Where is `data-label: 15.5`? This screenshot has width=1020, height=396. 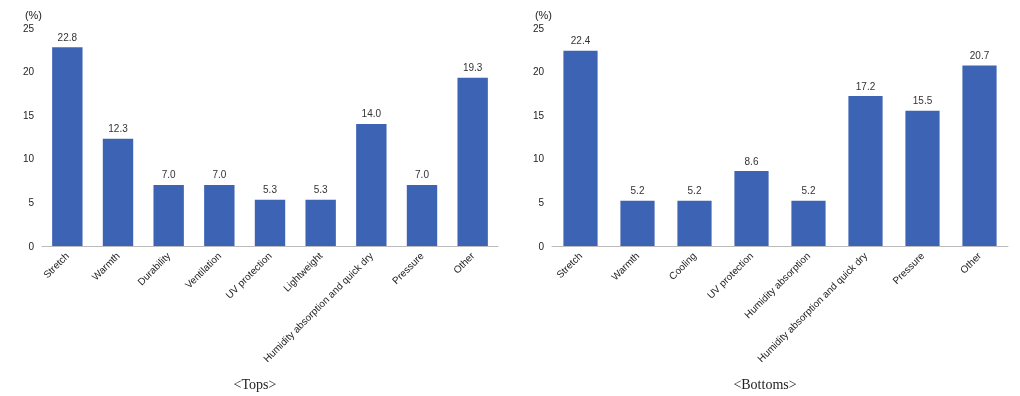
data-label: 15.5 is located at coordinates (922, 101).